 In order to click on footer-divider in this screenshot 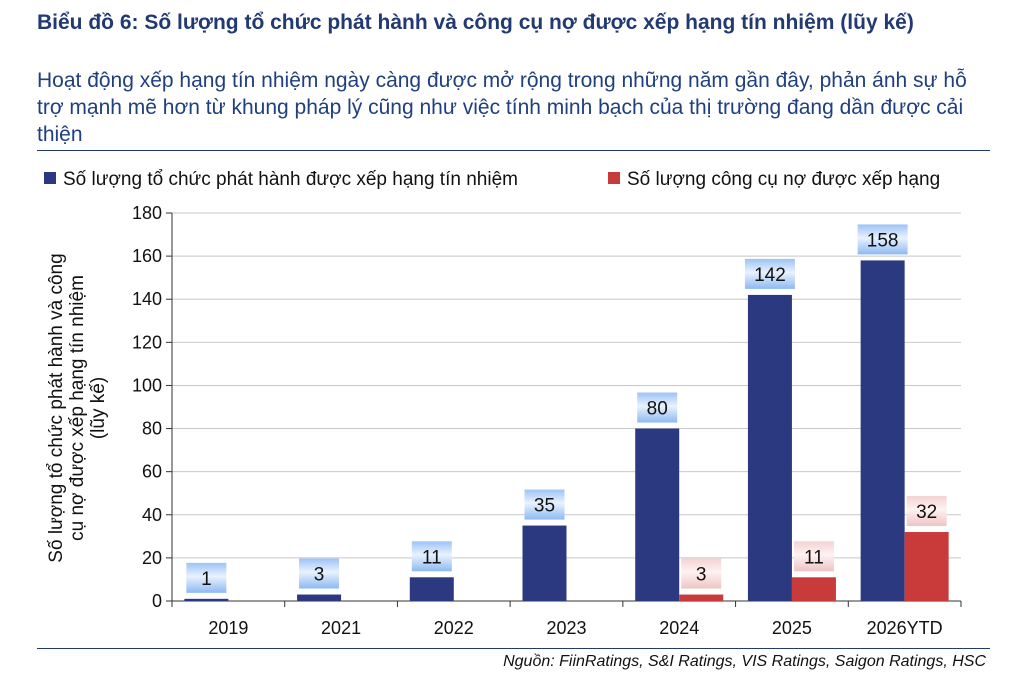, I will do `click(513, 648)`.